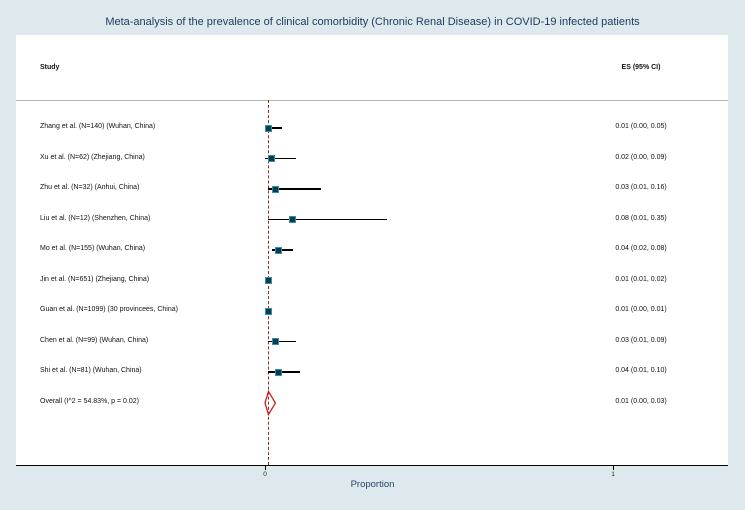 The width and height of the screenshot is (745, 510). I want to click on es-value: 0.04 (0.02, 0.08), so click(641, 248).